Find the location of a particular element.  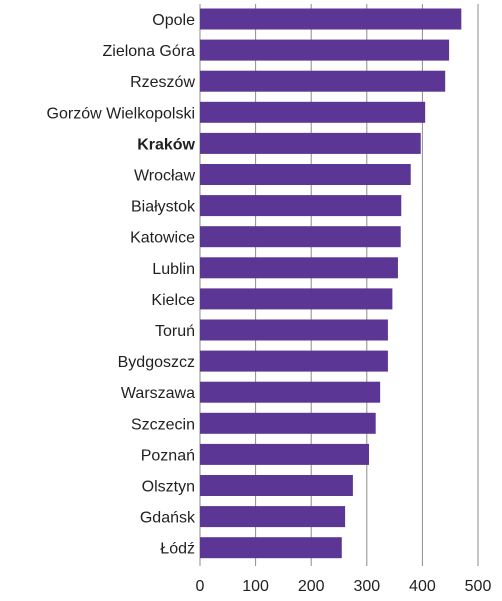

category-label: Łódź is located at coordinates (177, 549).